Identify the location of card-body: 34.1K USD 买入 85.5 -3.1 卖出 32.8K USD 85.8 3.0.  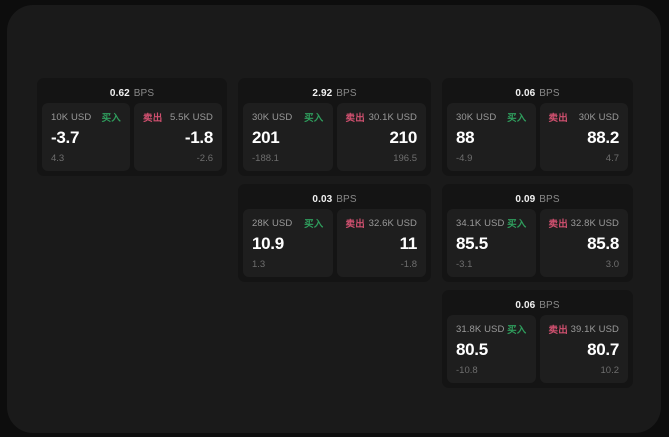
(537, 243).